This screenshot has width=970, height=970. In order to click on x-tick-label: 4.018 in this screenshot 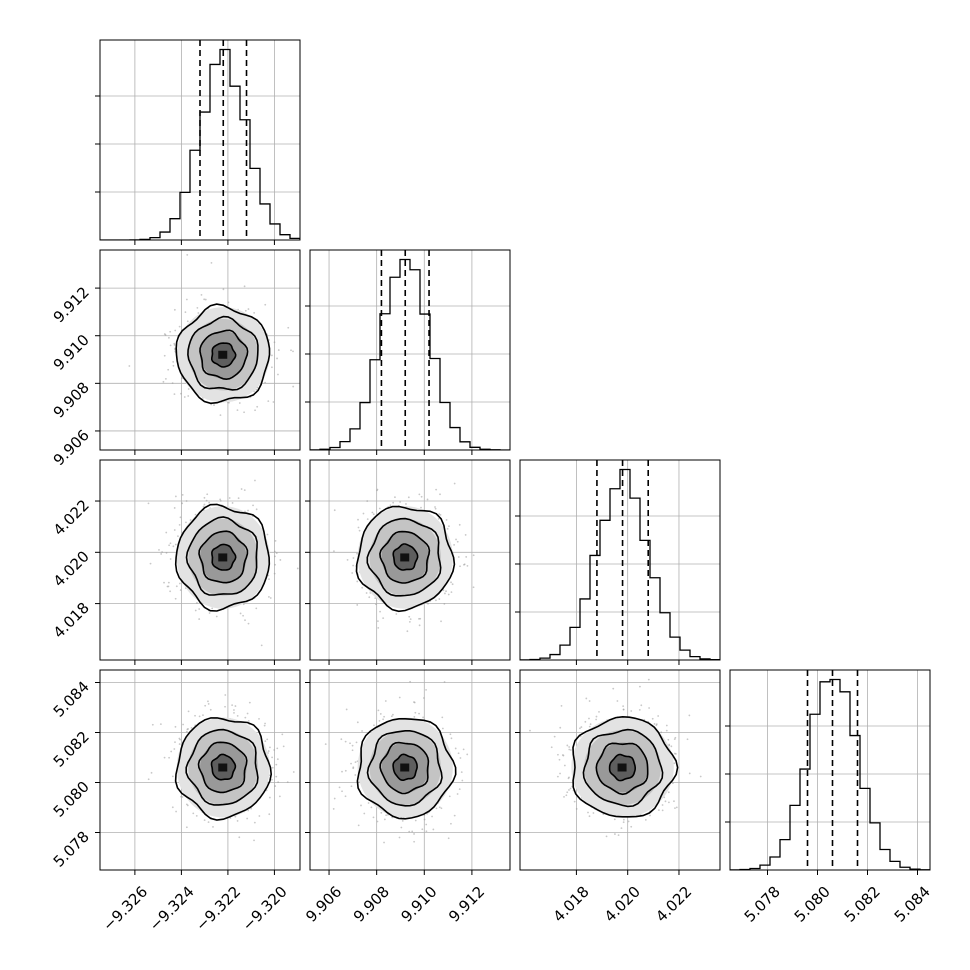, I will do `click(571, 904)`.